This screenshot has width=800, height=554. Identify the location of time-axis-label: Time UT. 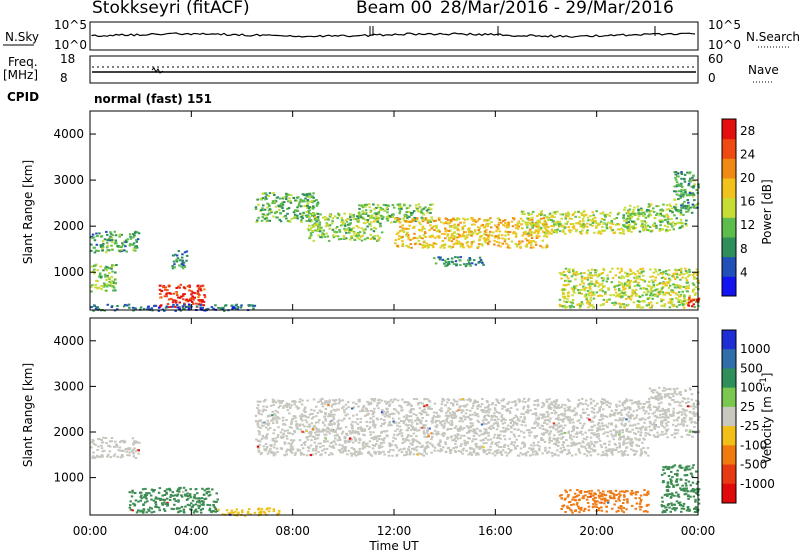
(393, 546).